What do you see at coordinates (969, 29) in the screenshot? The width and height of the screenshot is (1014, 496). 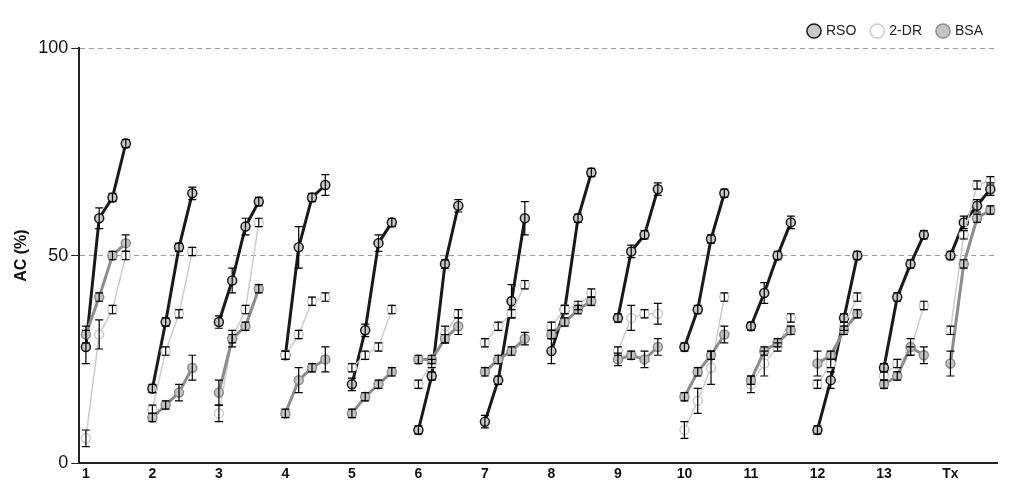 I see `legend-label: BSA` at bounding box center [969, 29].